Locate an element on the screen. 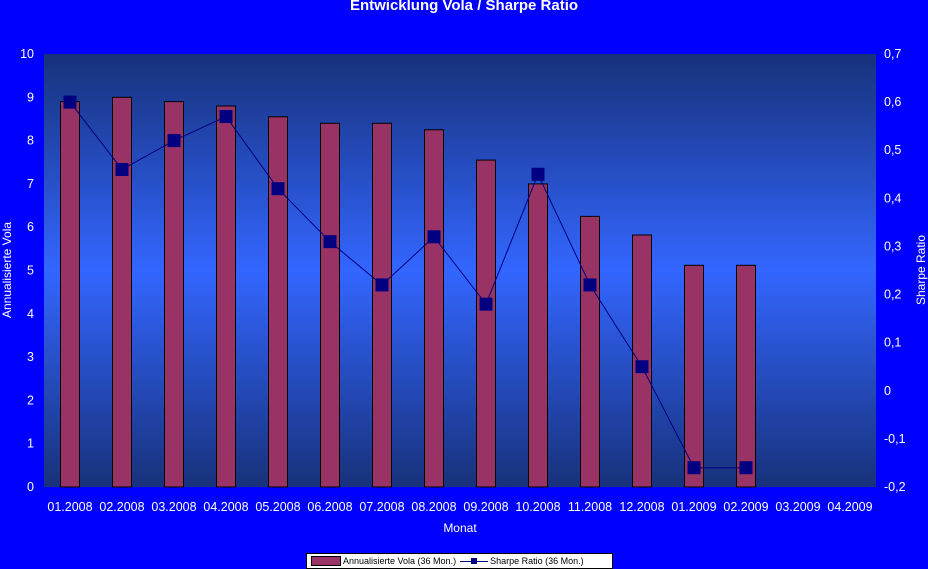 Image resolution: width=928 pixels, height=569 pixels. bar-vola-06.2008 is located at coordinates (330, 305).